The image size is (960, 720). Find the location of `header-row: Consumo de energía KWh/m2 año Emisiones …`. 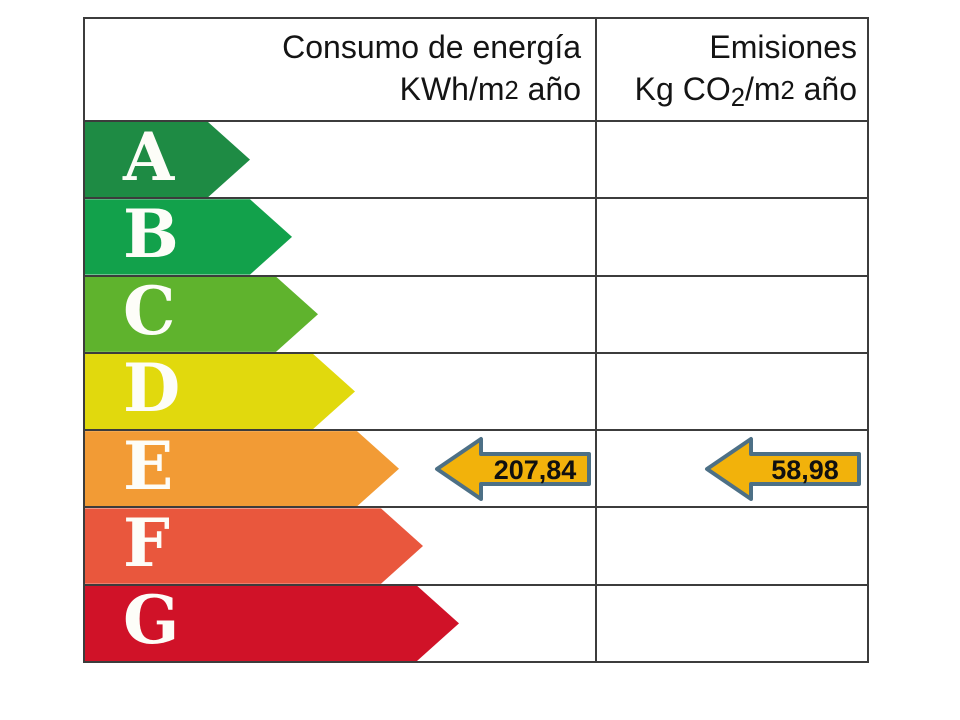

header-row: Consumo de energía KWh/m2 año Emisiones … is located at coordinates (476, 70).